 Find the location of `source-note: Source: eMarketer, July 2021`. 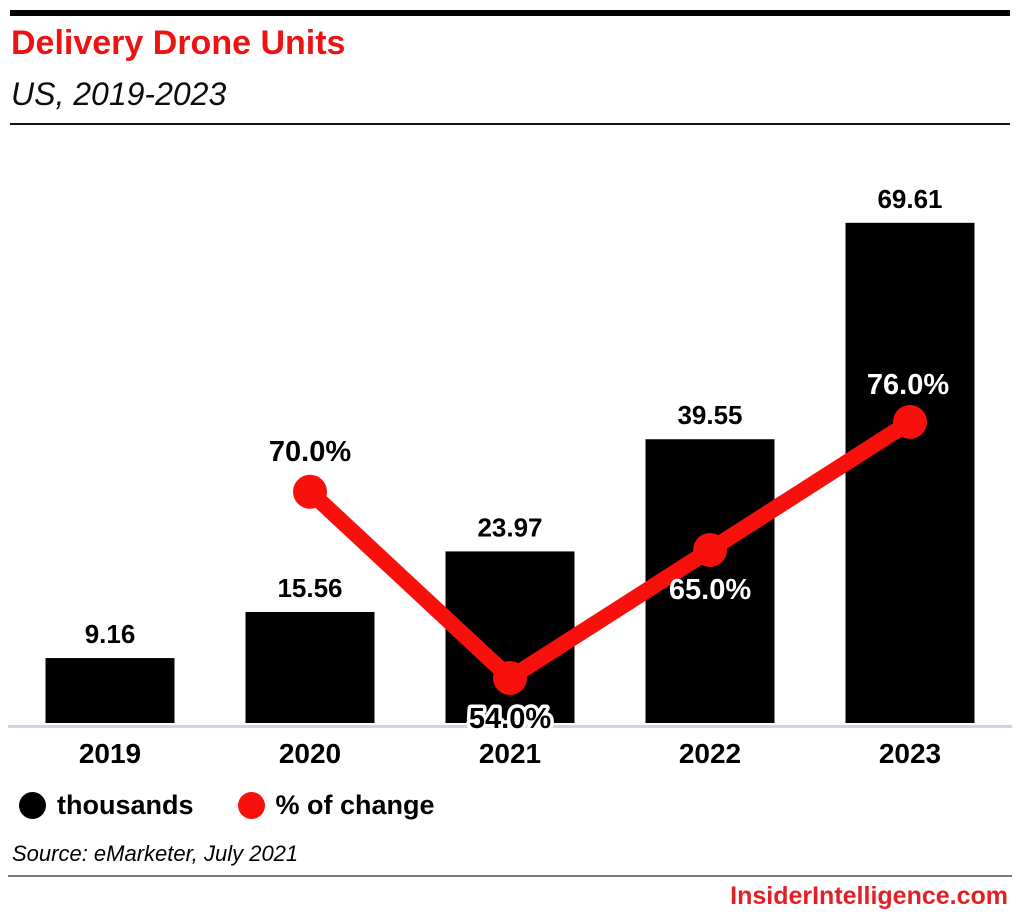

source-note: Source: eMarketer, July 2021 is located at coordinates (155, 853).